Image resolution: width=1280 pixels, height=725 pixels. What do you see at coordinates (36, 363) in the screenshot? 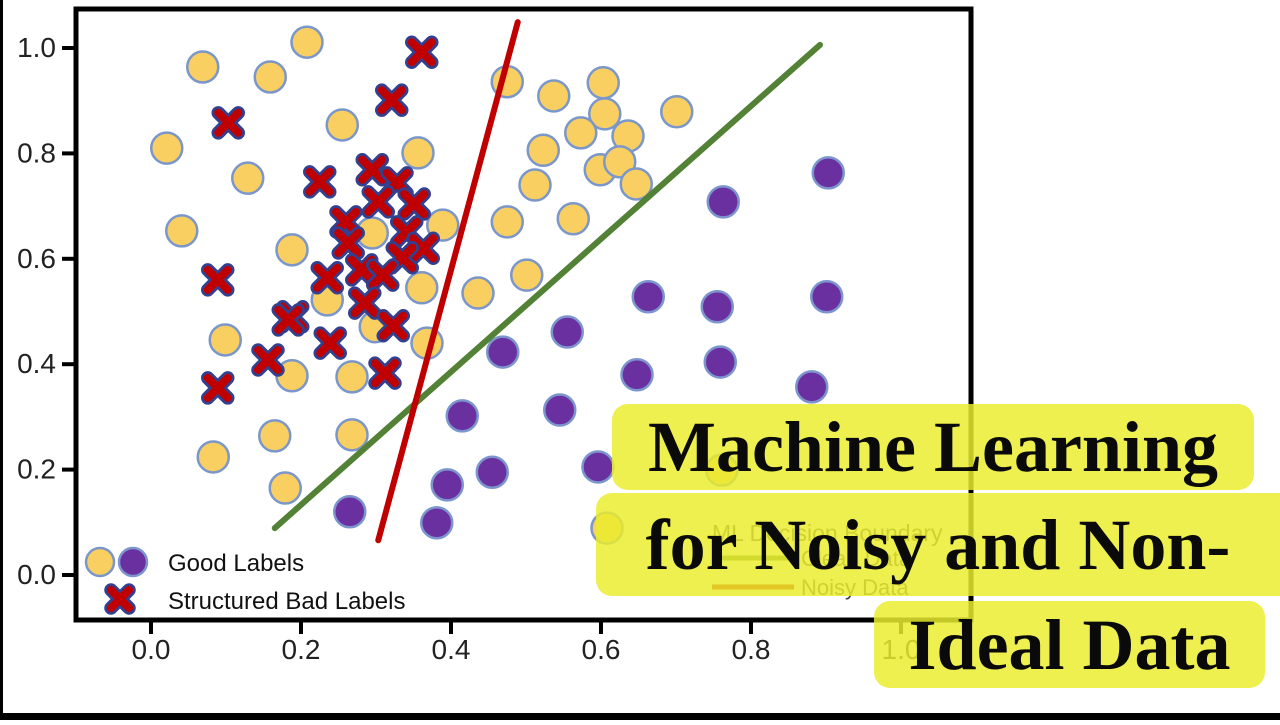
I see `y-axis-tick-label: 0.4` at bounding box center [36, 363].